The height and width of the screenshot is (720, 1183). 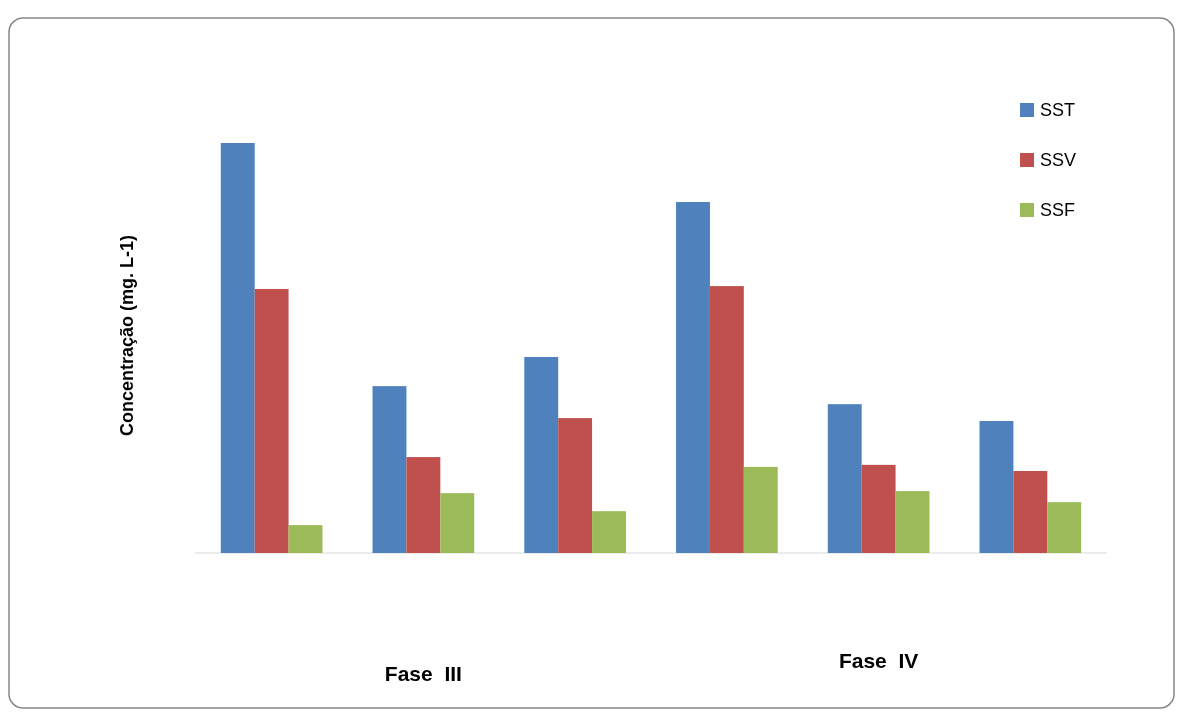 I want to click on y-axis-title: Concentração (mg. L-1), so click(x=127, y=335).